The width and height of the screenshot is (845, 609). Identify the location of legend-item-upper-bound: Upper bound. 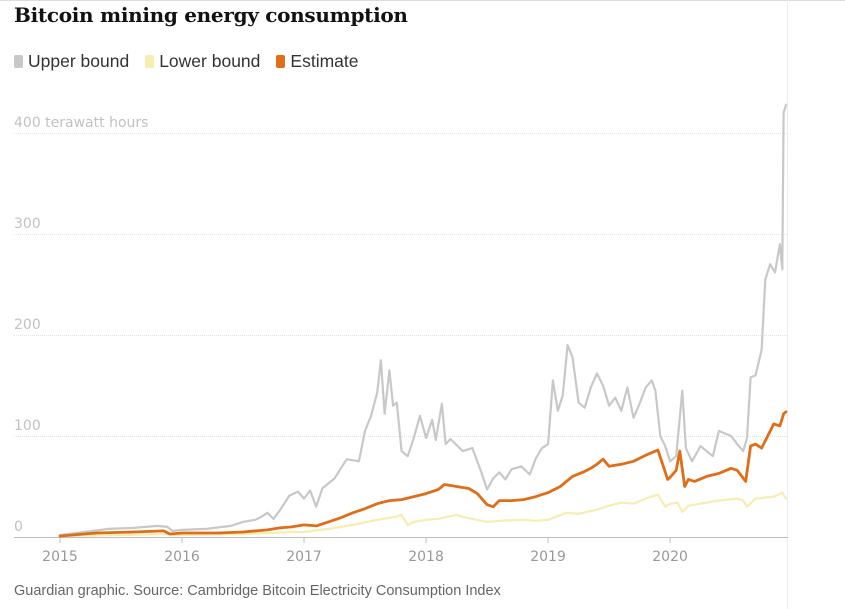
(71, 61).